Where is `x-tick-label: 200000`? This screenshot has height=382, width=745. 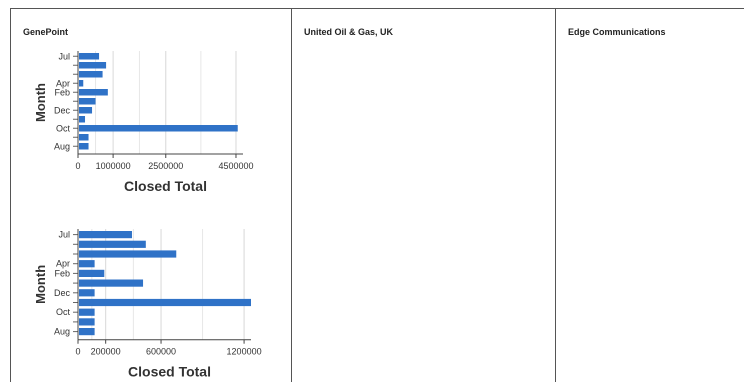 x-tick-label: 200000 is located at coordinates (106, 352).